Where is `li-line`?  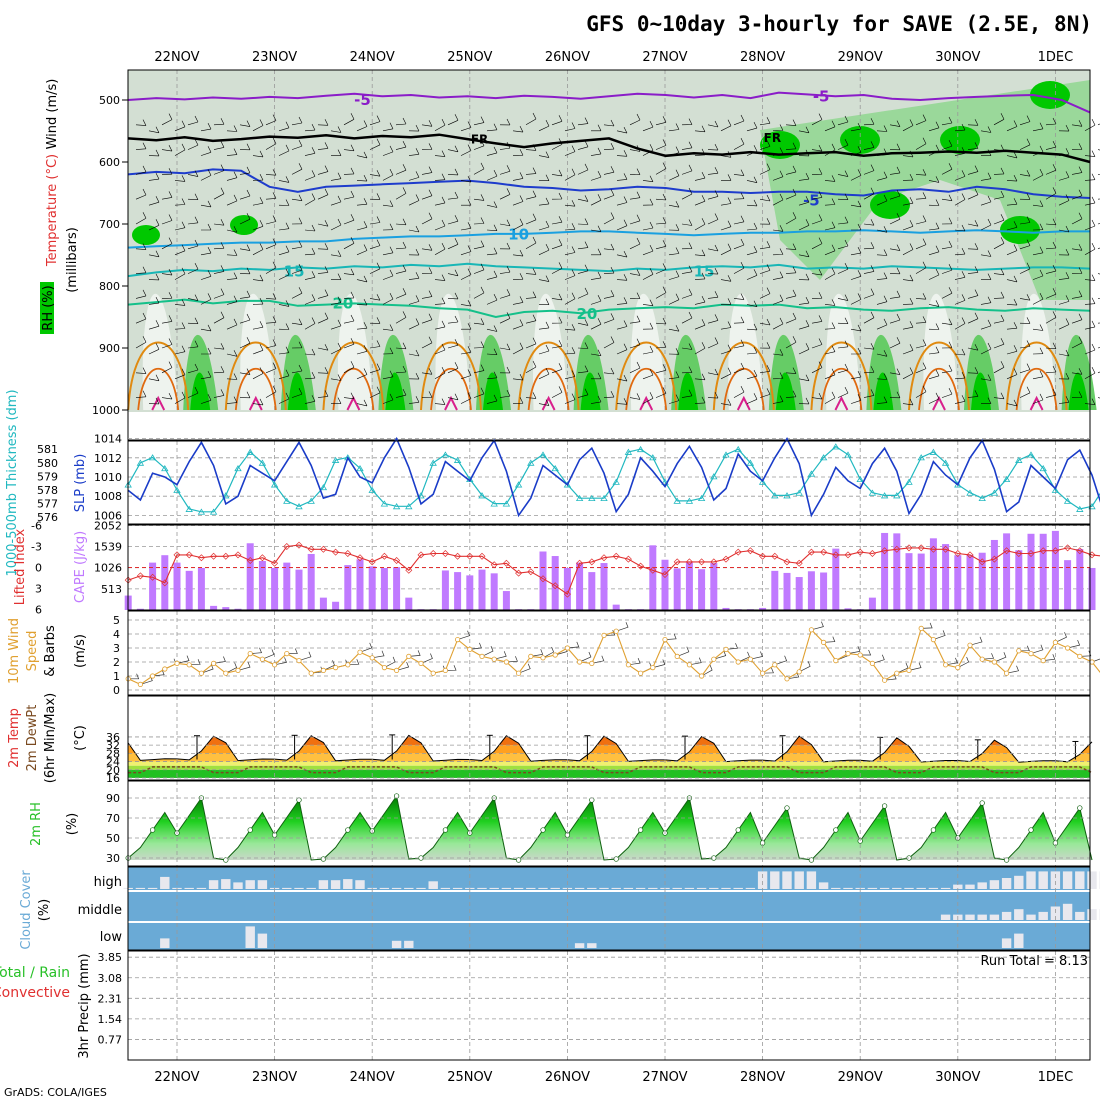 li-line is located at coordinates (614, 569).